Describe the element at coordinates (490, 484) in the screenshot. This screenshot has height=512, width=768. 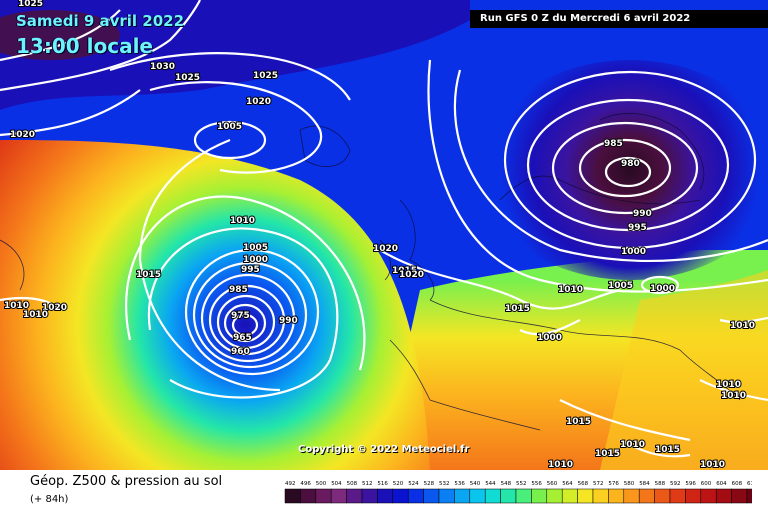
I see `legend-tick: 544` at that location.